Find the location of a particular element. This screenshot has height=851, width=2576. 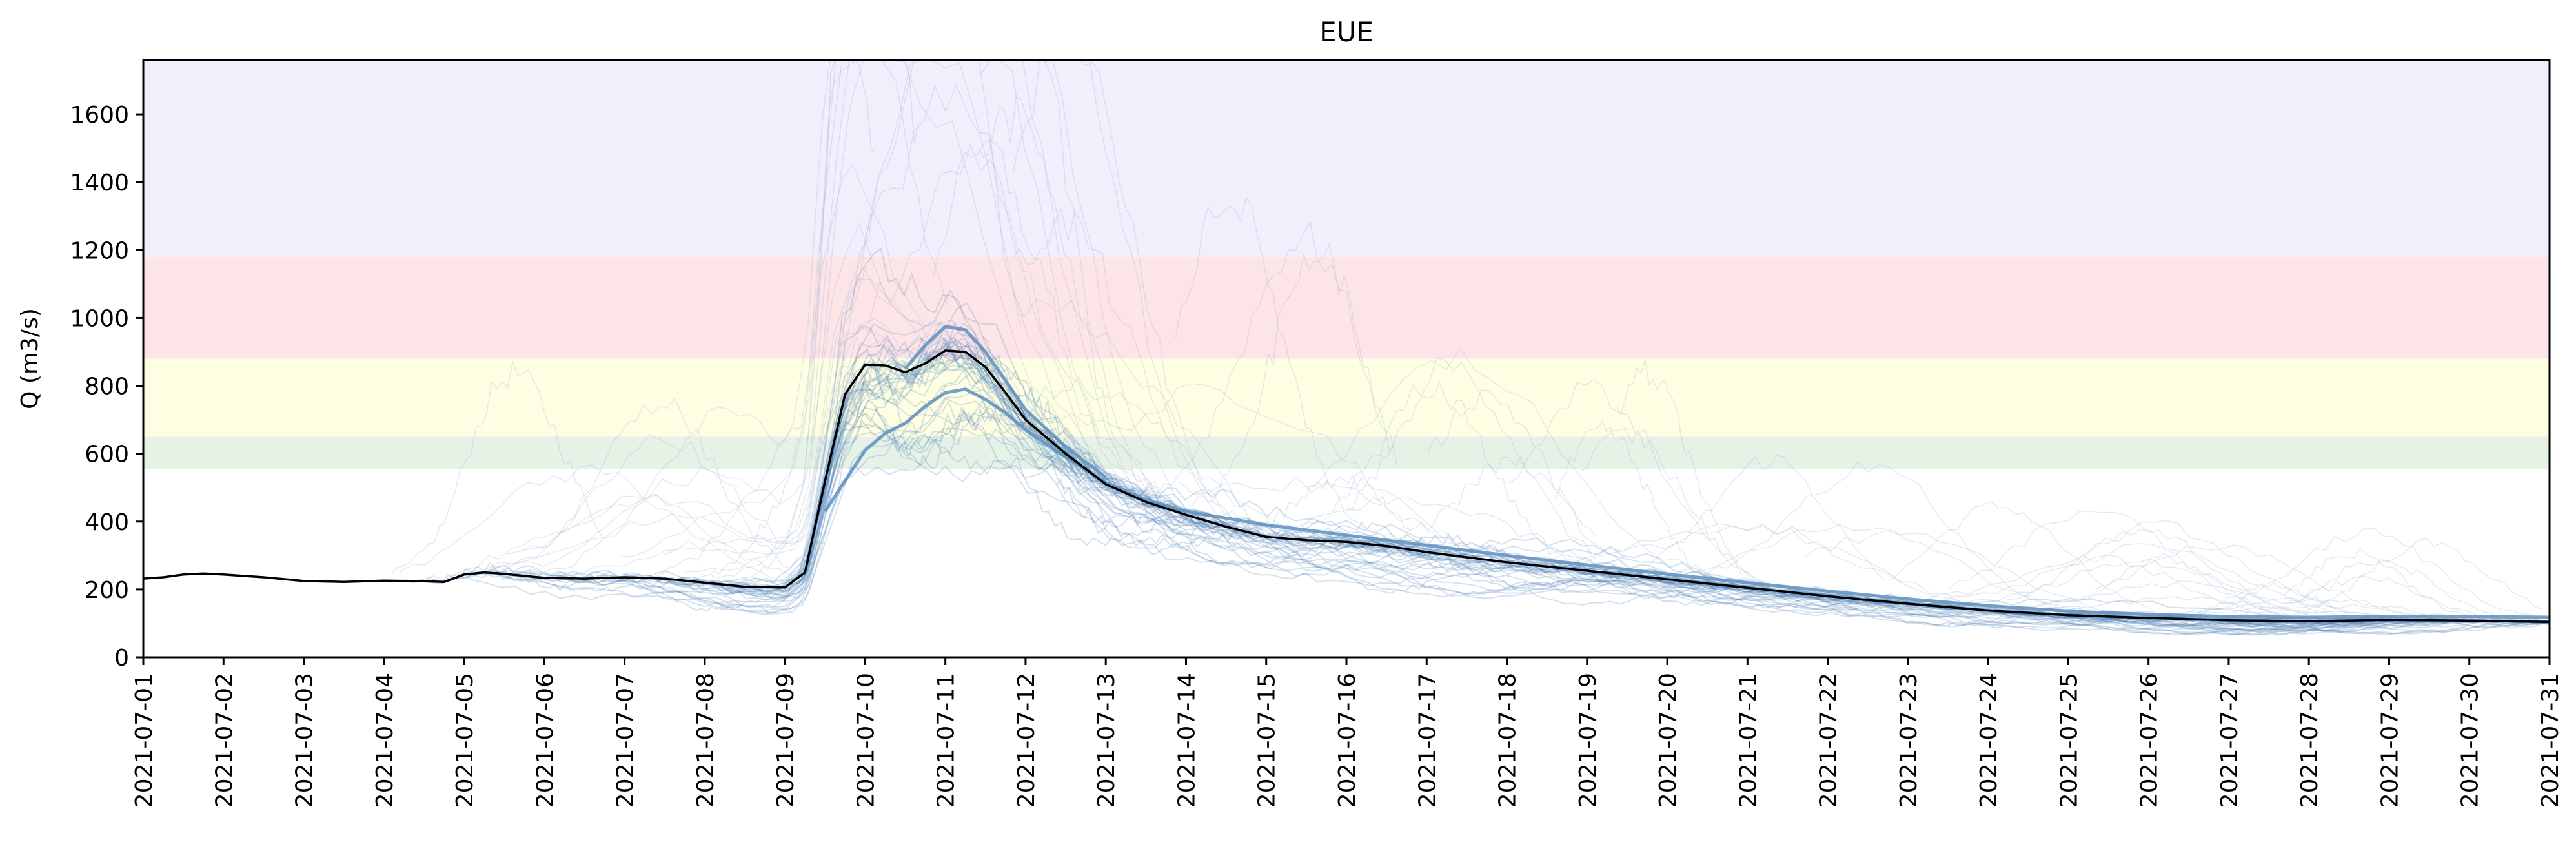

x-tick-label: 2021-07-11 is located at coordinates (946, 740).